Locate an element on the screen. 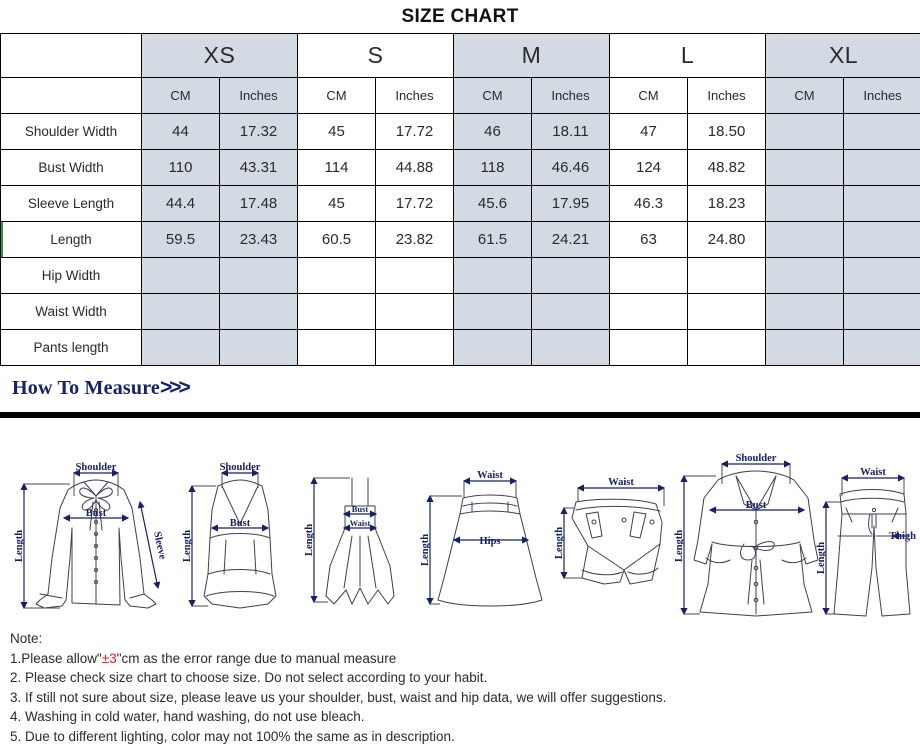  note-text: 1.Please allow" is located at coordinates (56, 658).